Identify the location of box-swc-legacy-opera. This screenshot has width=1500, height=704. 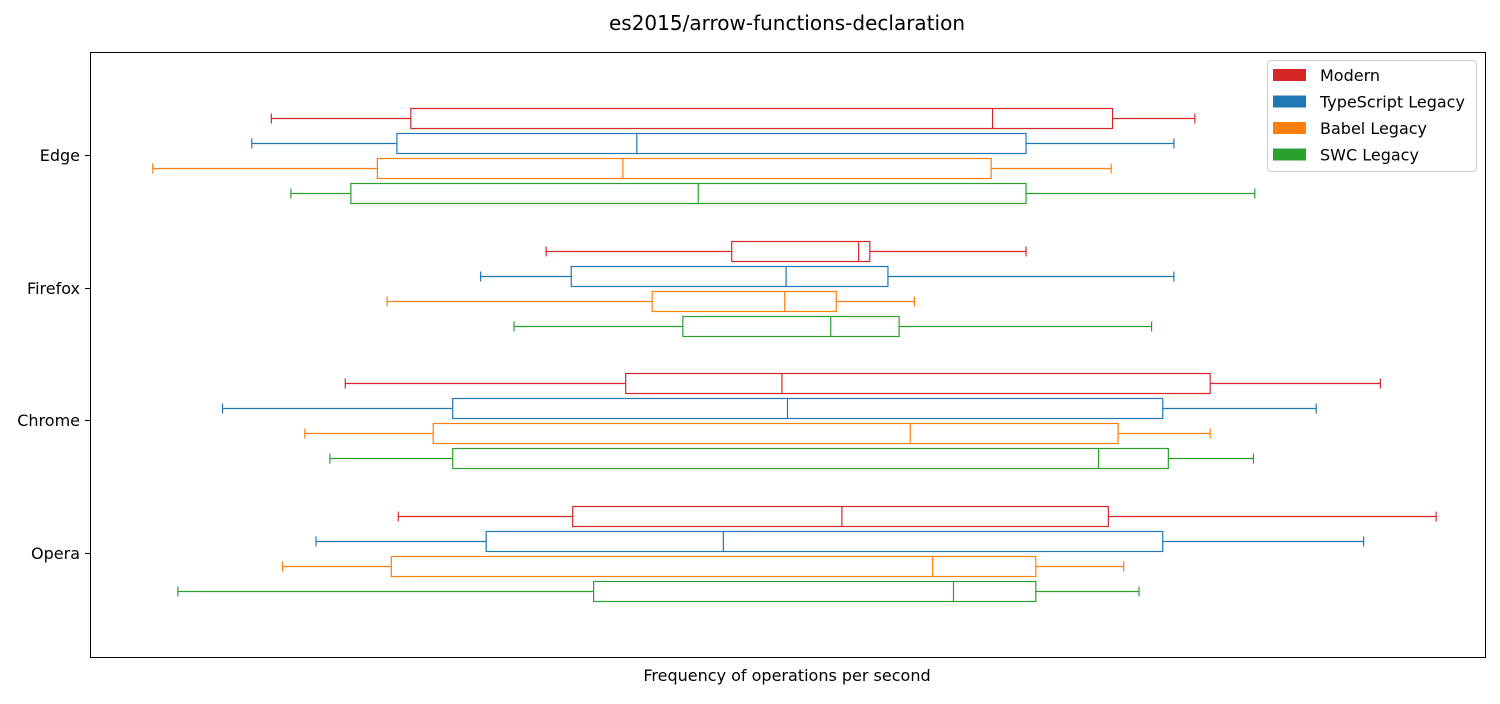
(658, 591).